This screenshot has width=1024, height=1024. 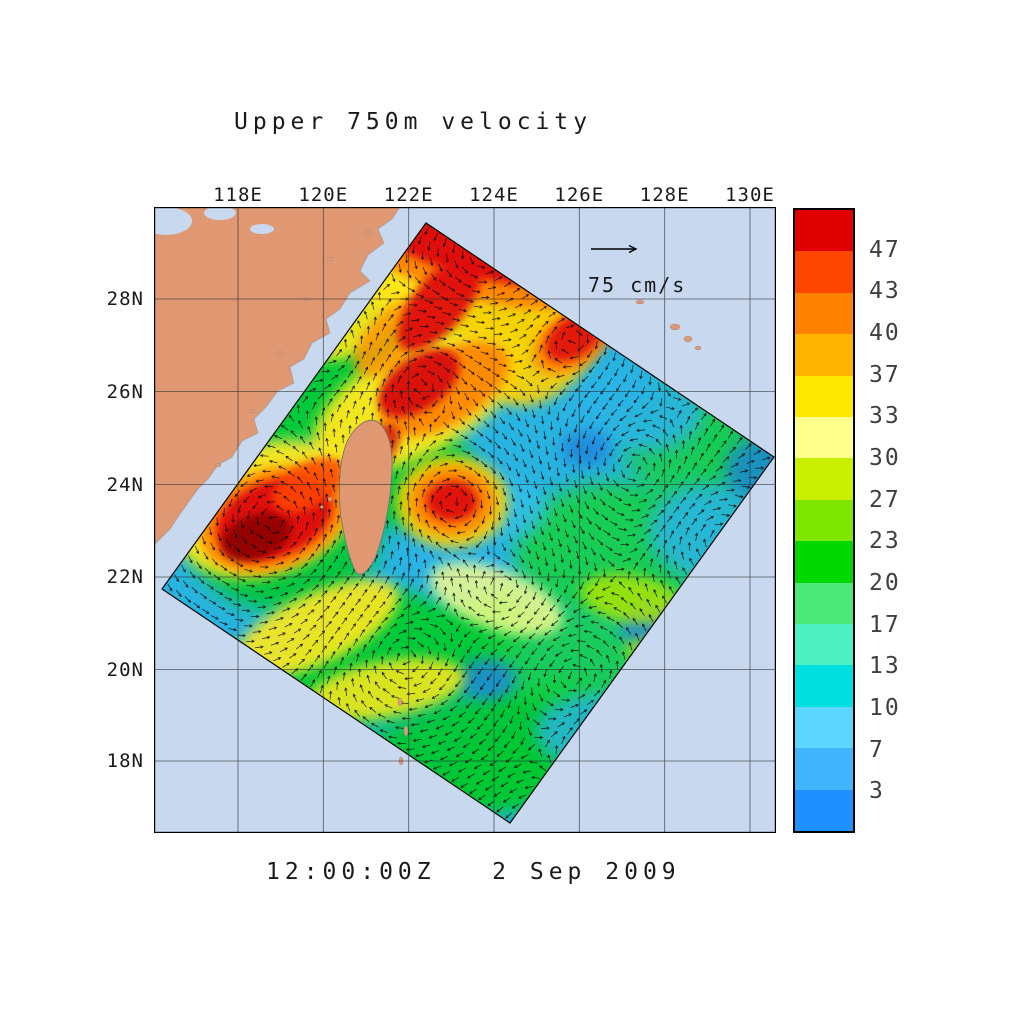 I want to click on colorbar-label: 40, so click(x=885, y=333).